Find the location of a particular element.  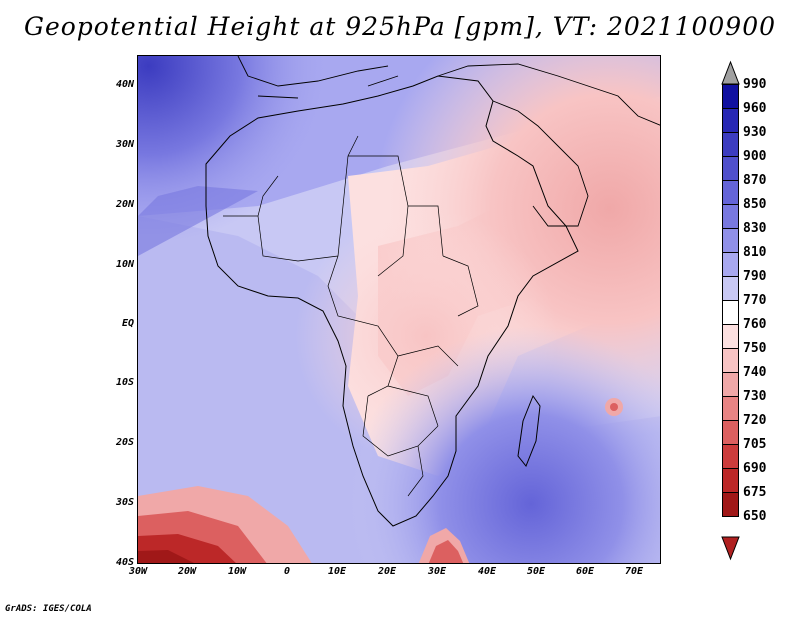

legend-level-label: 770 is located at coordinates (755, 300).